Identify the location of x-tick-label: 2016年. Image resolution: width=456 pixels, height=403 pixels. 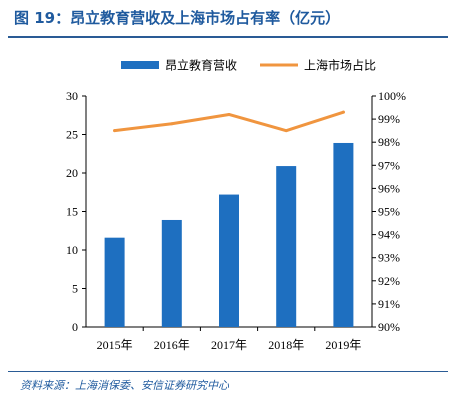
(172, 345).